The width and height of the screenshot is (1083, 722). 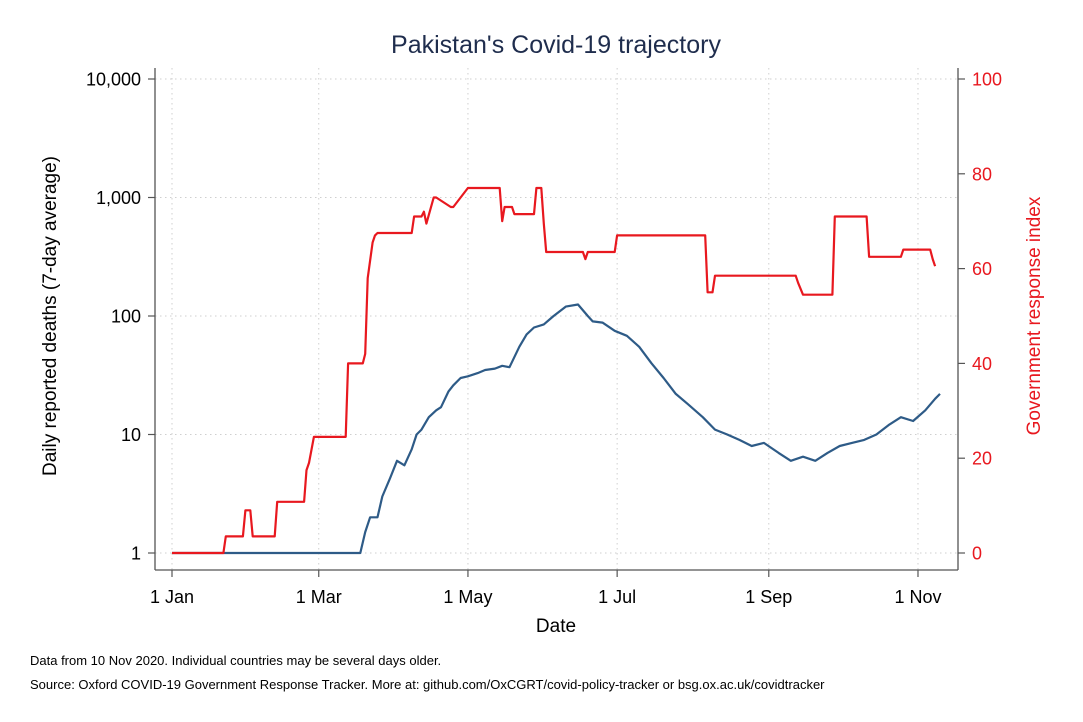 What do you see at coordinates (467, 597) in the screenshot?
I see `x-tick-label: 1 May` at bounding box center [467, 597].